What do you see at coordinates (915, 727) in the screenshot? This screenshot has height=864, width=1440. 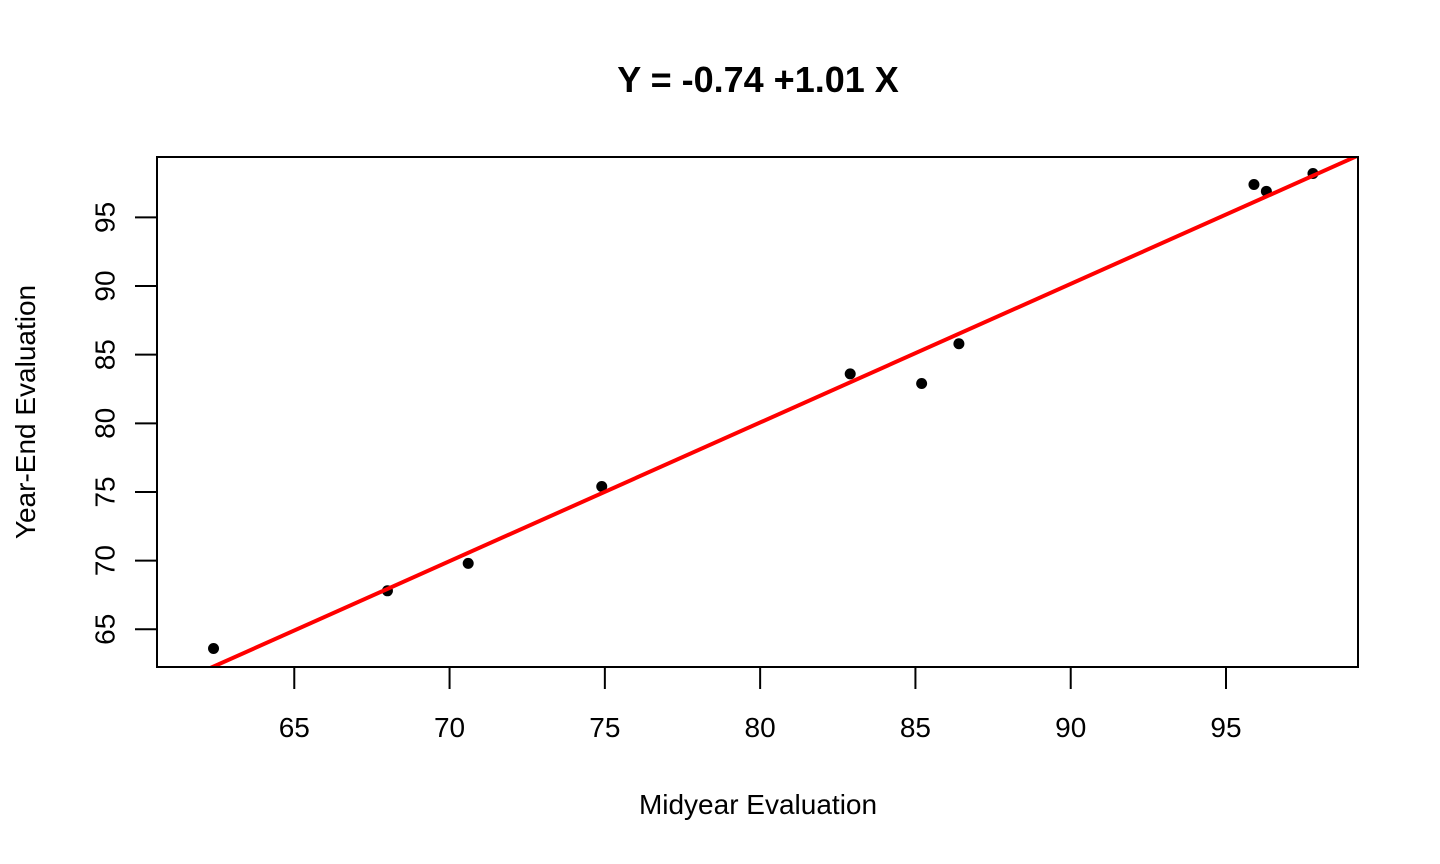 I see `x-tick-label: 85` at bounding box center [915, 727].